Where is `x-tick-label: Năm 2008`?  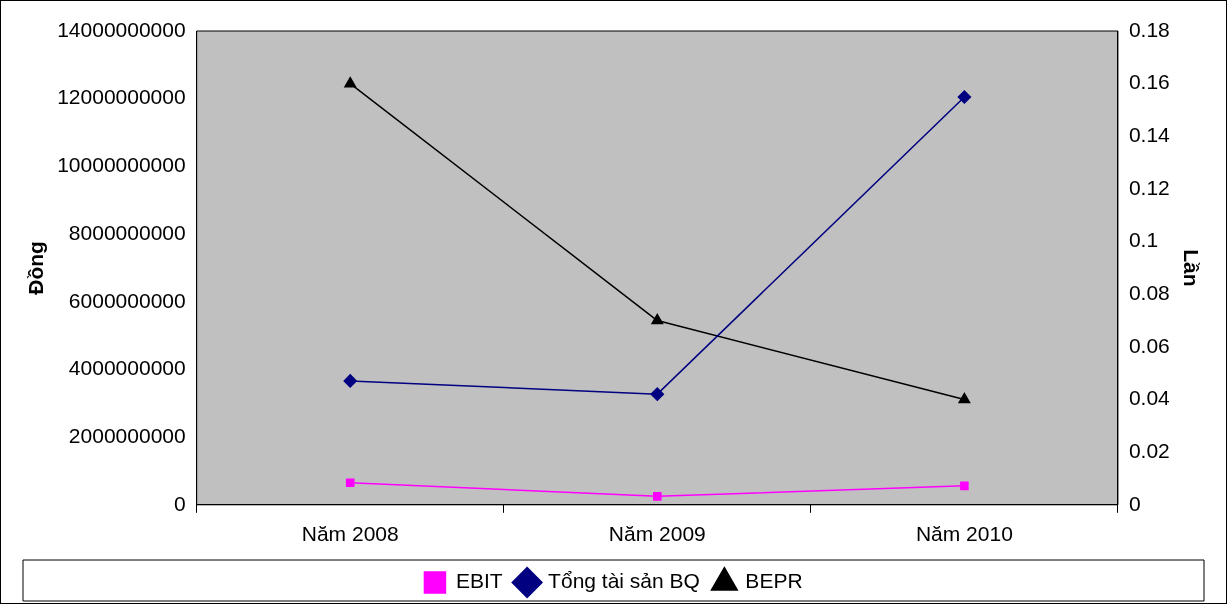
x-tick-label: Năm 2008 is located at coordinates (350, 534).